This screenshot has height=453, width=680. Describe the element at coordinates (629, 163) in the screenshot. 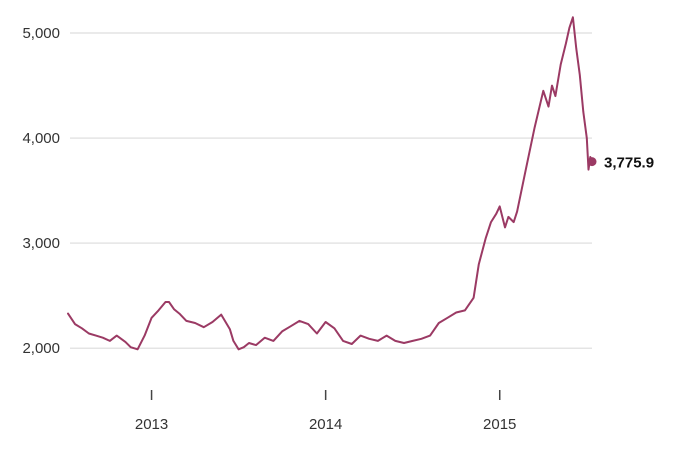

I see `end-value-label: 3,775.9` at that location.